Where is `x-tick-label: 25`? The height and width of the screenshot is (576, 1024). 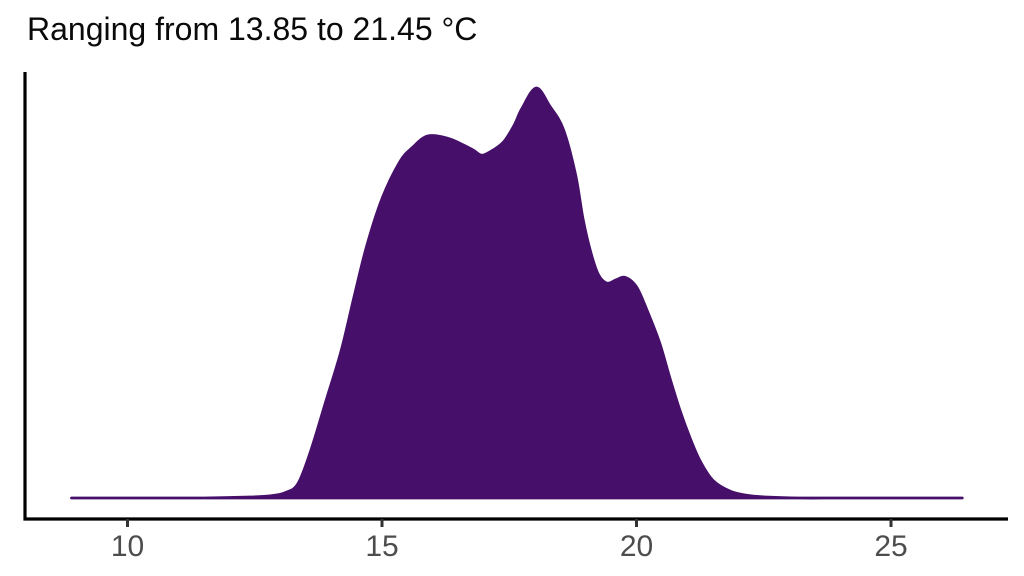
x-tick-label: 25 is located at coordinates (890, 546).